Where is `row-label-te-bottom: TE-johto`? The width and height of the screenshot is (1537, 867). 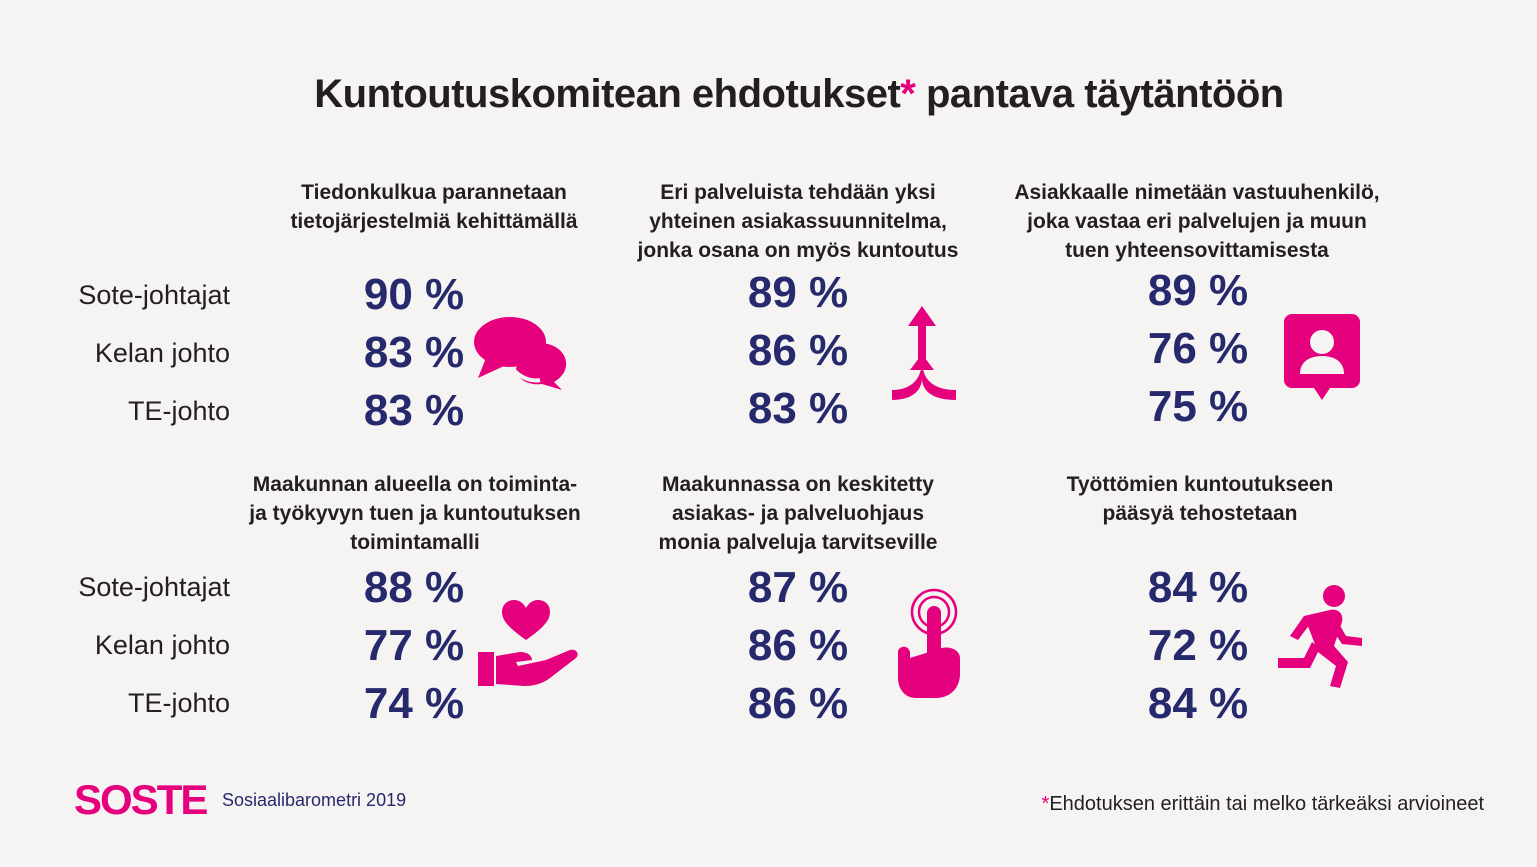 row-label-te-bottom: TE-johto is located at coordinates (178, 703).